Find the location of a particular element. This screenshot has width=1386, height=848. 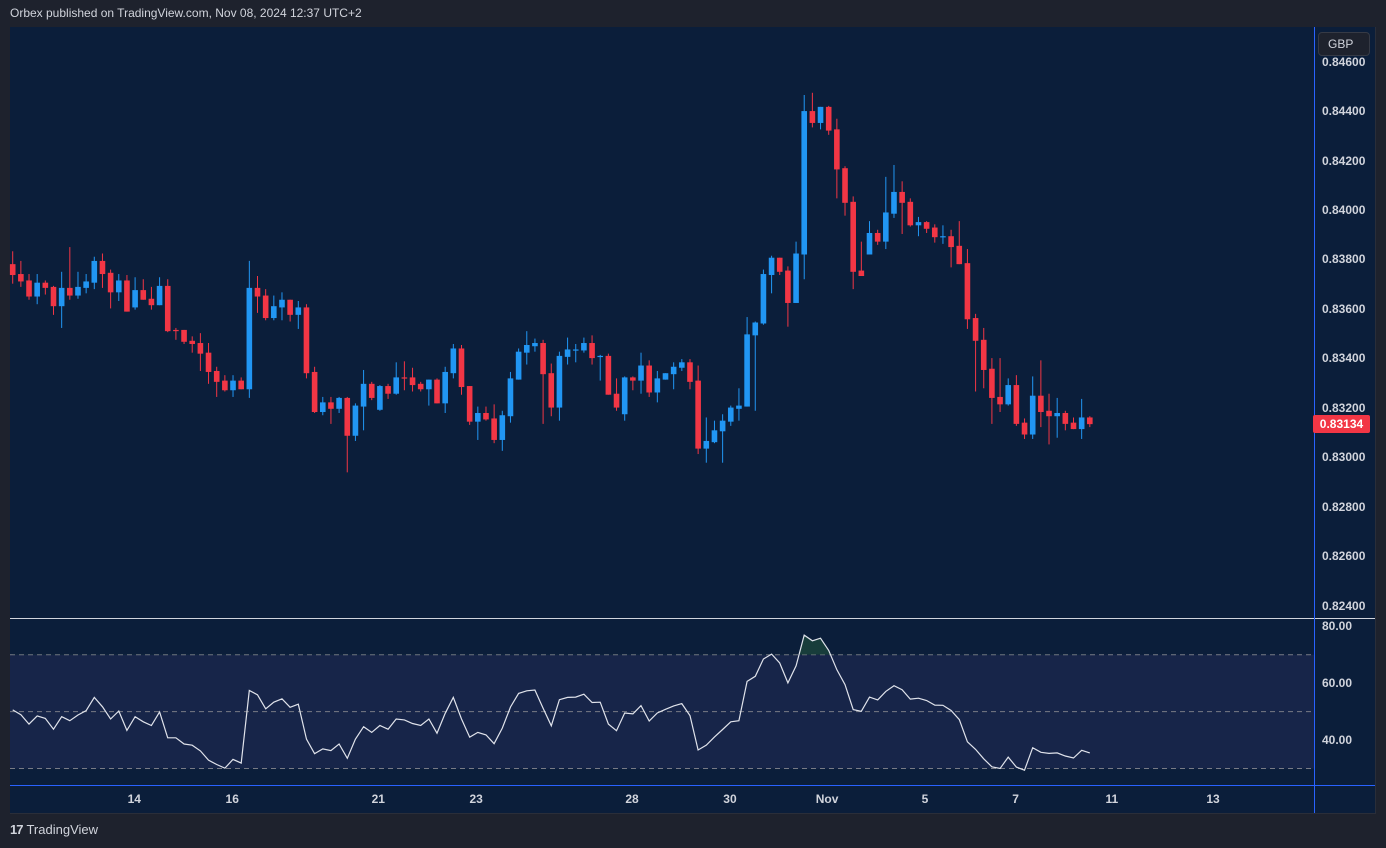

currency-button: GBP is located at coordinates (1344, 44).